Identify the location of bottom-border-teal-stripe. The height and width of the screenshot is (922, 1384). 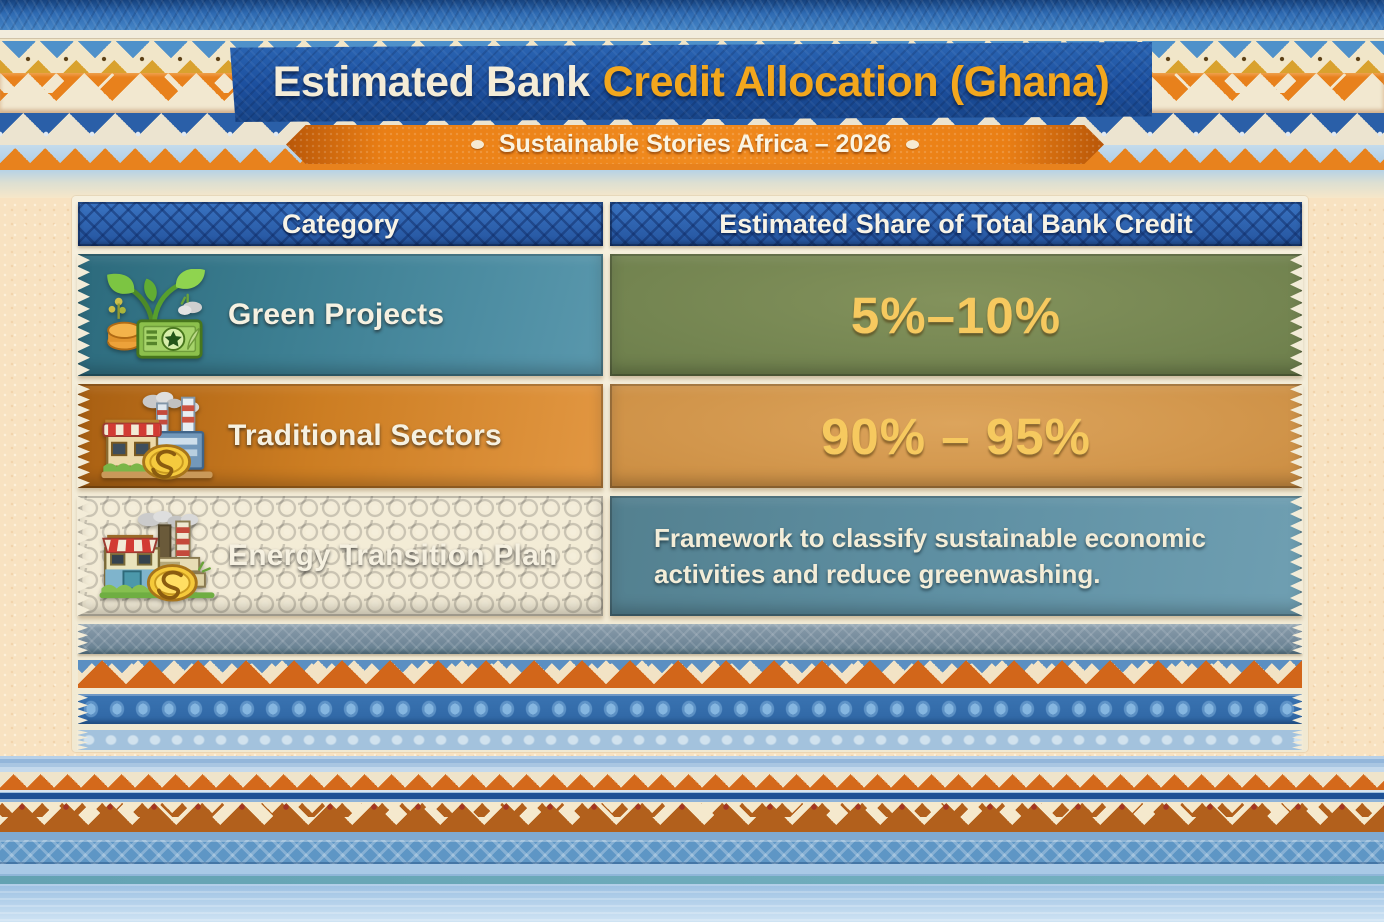
(692, 880).